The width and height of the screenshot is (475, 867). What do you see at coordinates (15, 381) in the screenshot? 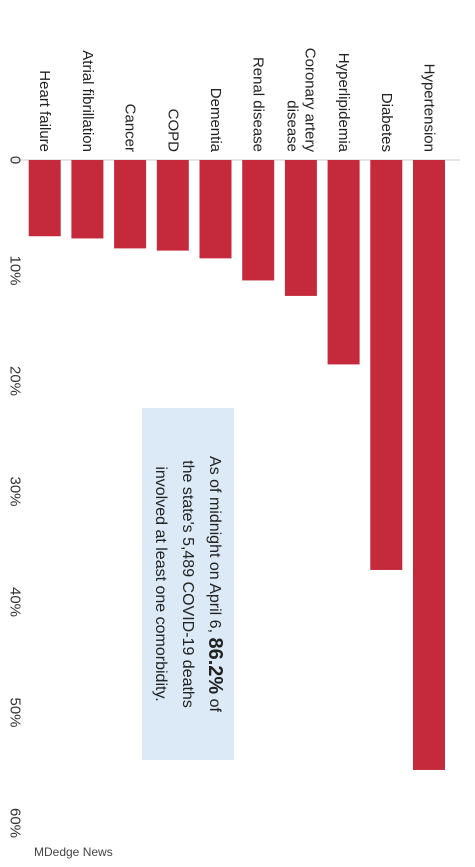
I see `tick-label-2: 20%` at bounding box center [15, 381].